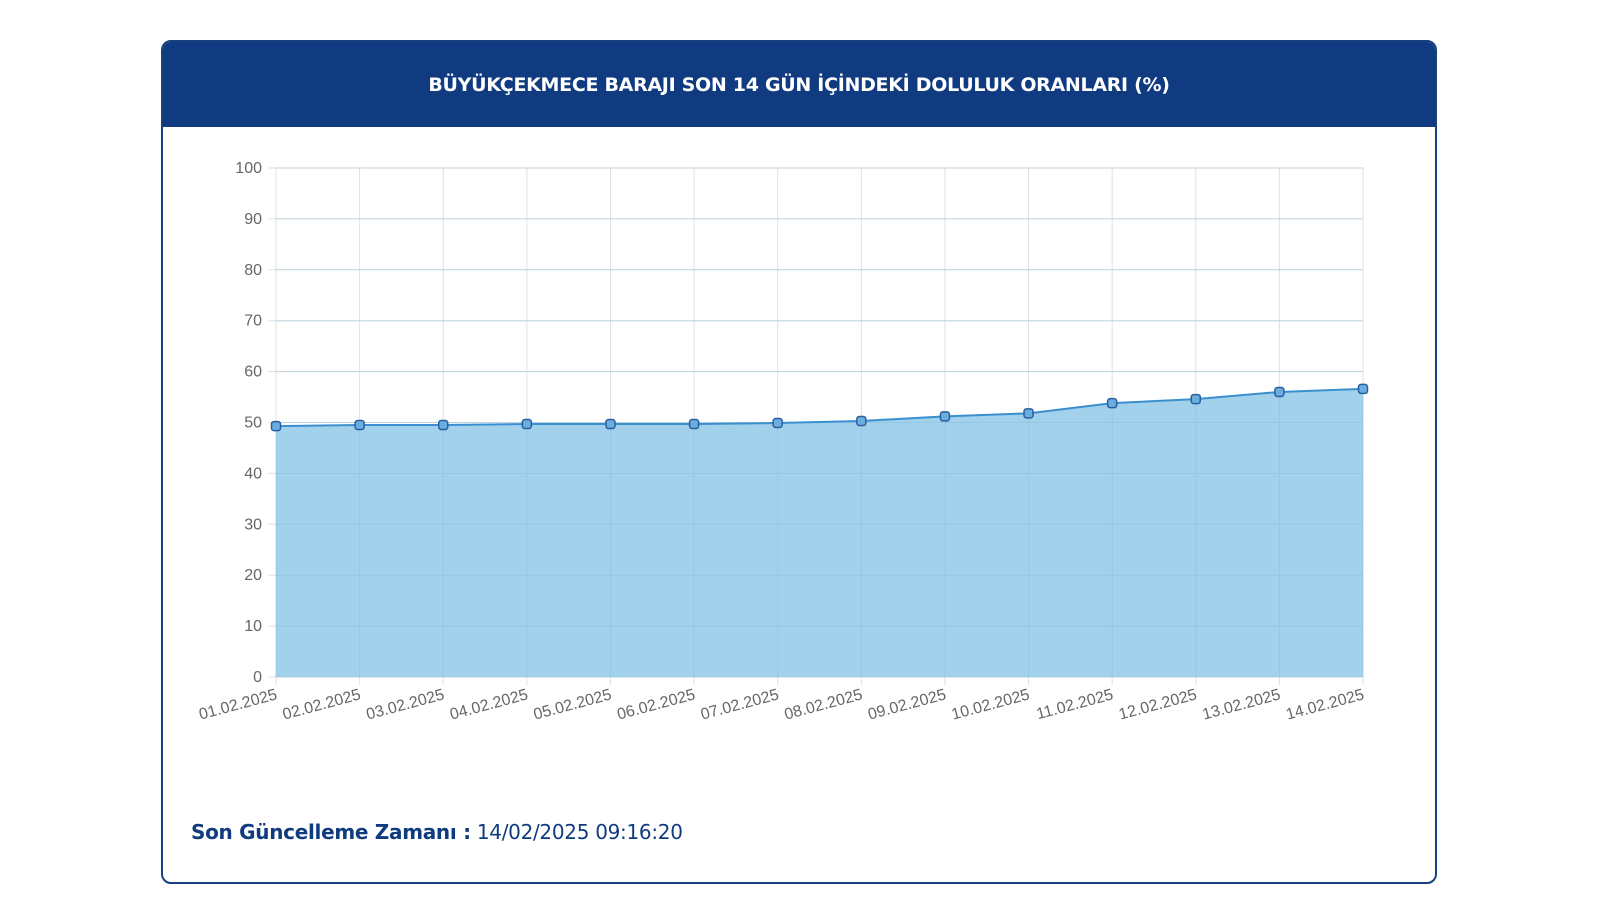 Image resolution: width=1600 pixels, height=900 pixels. Describe the element at coordinates (1158, 704) in the screenshot. I see `x-tick-label: 12.02.2025` at that location.